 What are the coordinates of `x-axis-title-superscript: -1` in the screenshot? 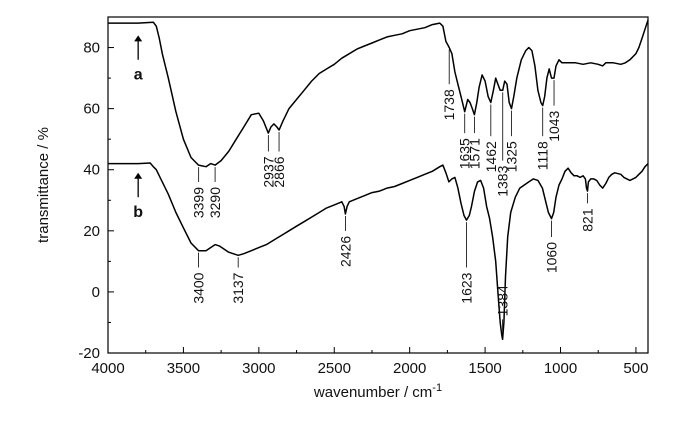 It's located at (437, 388).